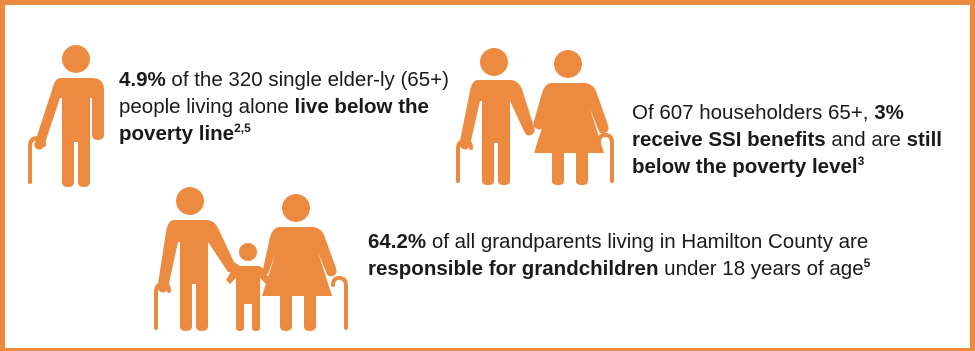 The width and height of the screenshot is (975, 351). What do you see at coordinates (66, 116) in the screenshot?
I see `elderly-man-with-cane-icon` at bounding box center [66, 116].